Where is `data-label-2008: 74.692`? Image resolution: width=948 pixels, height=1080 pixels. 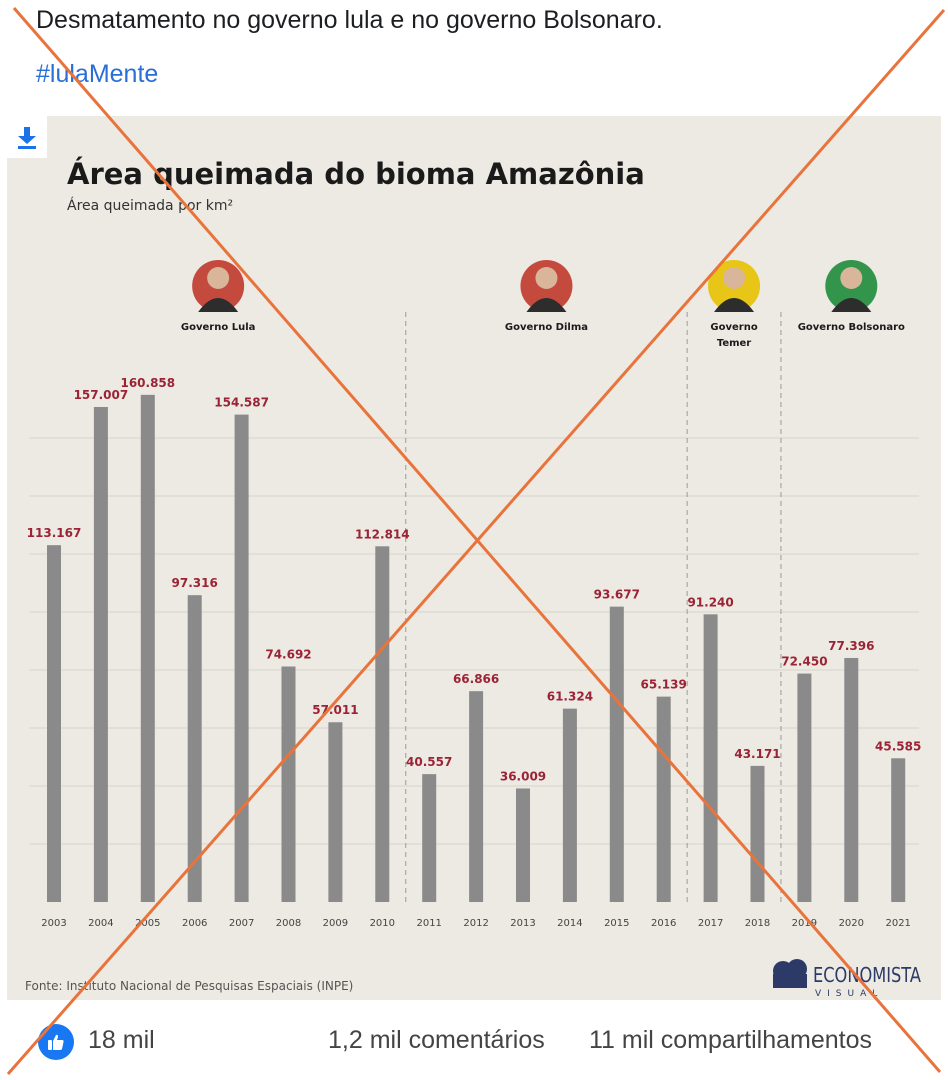 data-label-2008: 74.692 is located at coordinates (288, 655).